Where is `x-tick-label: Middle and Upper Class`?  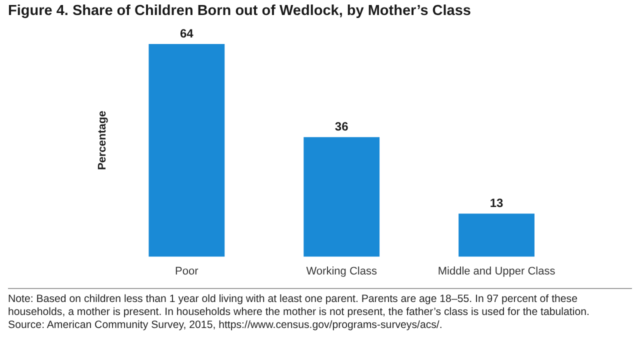 x-tick-label: Middle and Upper Class is located at coordinates (497, 271).